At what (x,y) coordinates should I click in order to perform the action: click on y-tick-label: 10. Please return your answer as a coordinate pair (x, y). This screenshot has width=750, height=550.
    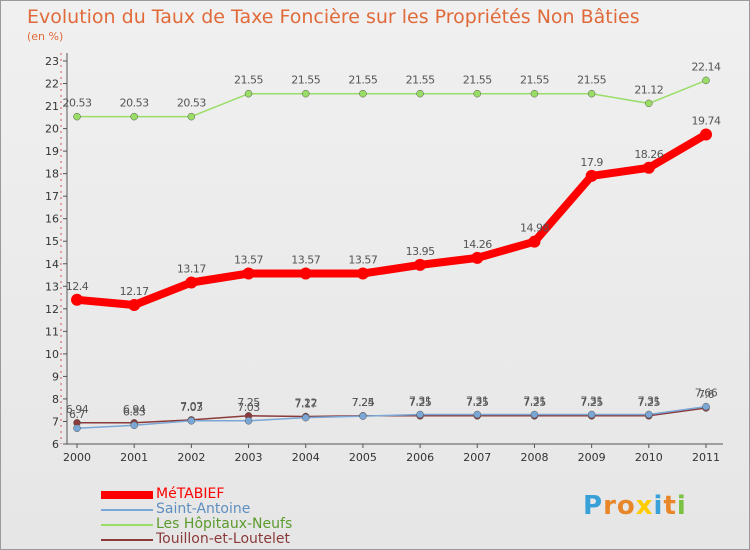
    Looking at the image, I should click on (52, 354).